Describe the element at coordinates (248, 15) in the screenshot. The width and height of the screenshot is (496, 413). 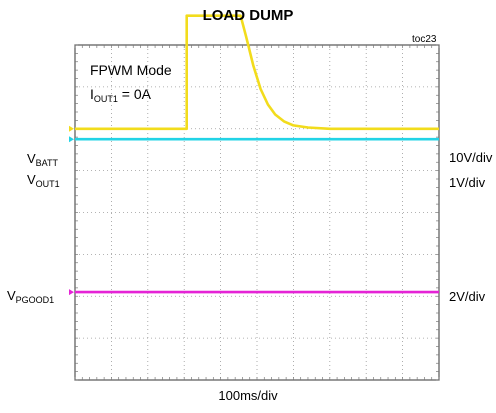
I see `chart-title: LOAD DUMP` at that location.